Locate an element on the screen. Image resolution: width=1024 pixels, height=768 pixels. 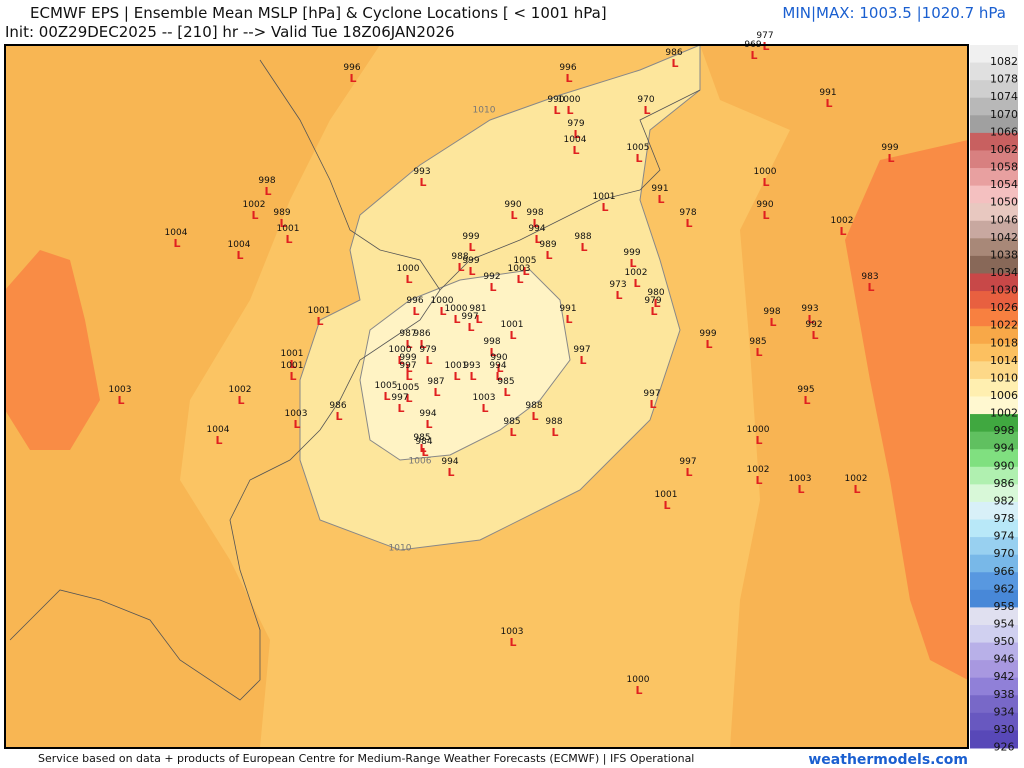
colorbar-label: 958 is located at coordinates (1004, 606).